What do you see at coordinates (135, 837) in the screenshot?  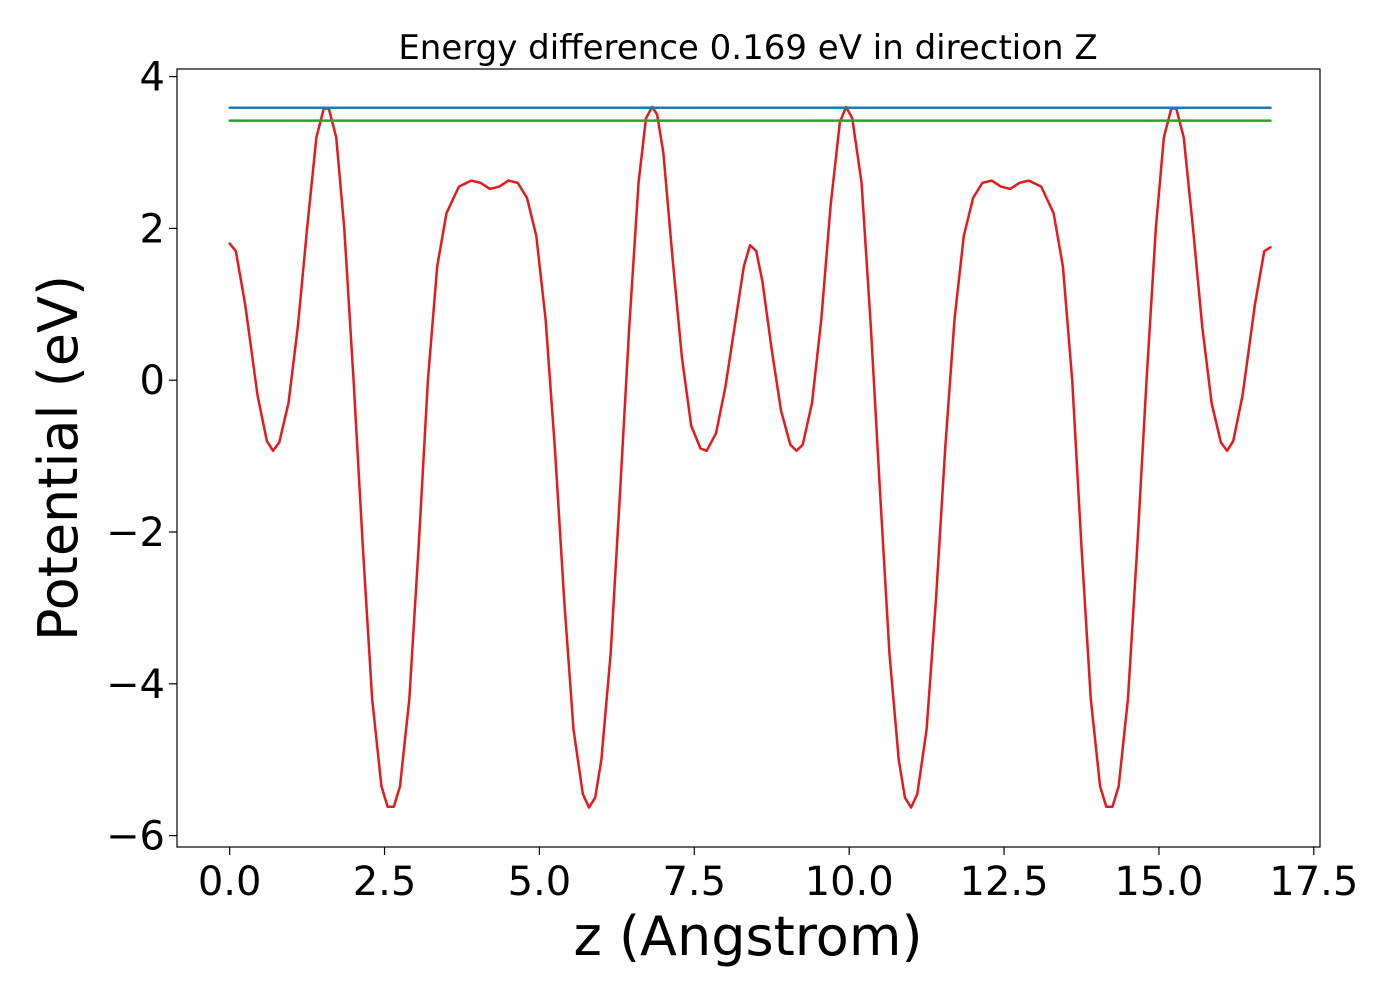 I see `y-tick-label: −6` at bounding box center [135, 837].